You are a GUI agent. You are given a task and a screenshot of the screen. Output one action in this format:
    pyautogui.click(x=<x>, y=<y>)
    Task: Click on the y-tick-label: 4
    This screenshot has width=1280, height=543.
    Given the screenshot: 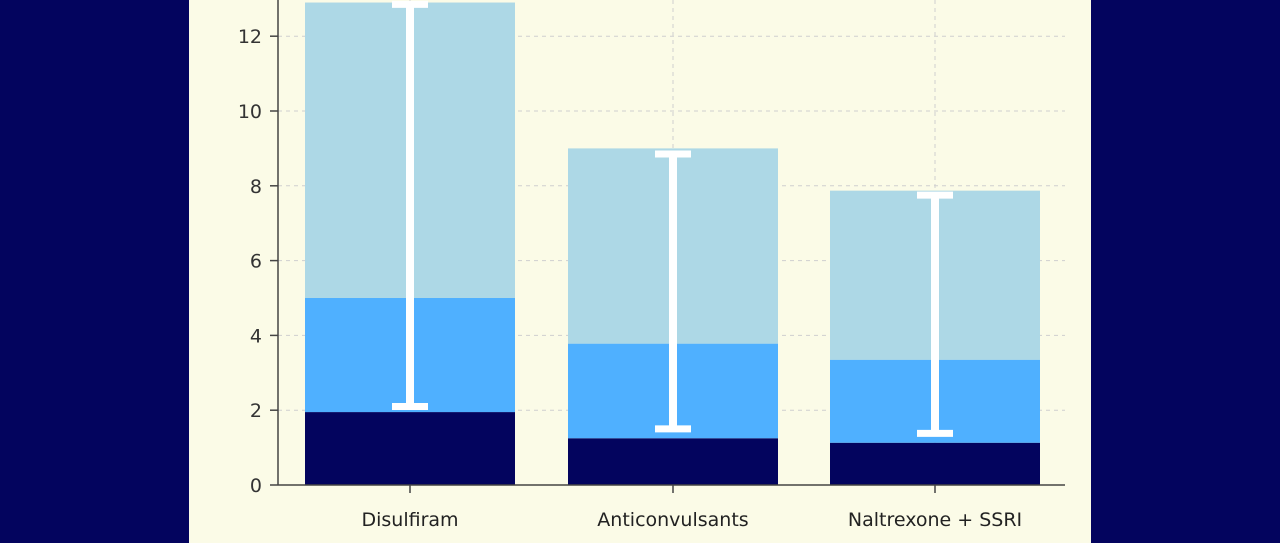 What is the action you would take?
    pyautogui.click(x=256, y=336)
    